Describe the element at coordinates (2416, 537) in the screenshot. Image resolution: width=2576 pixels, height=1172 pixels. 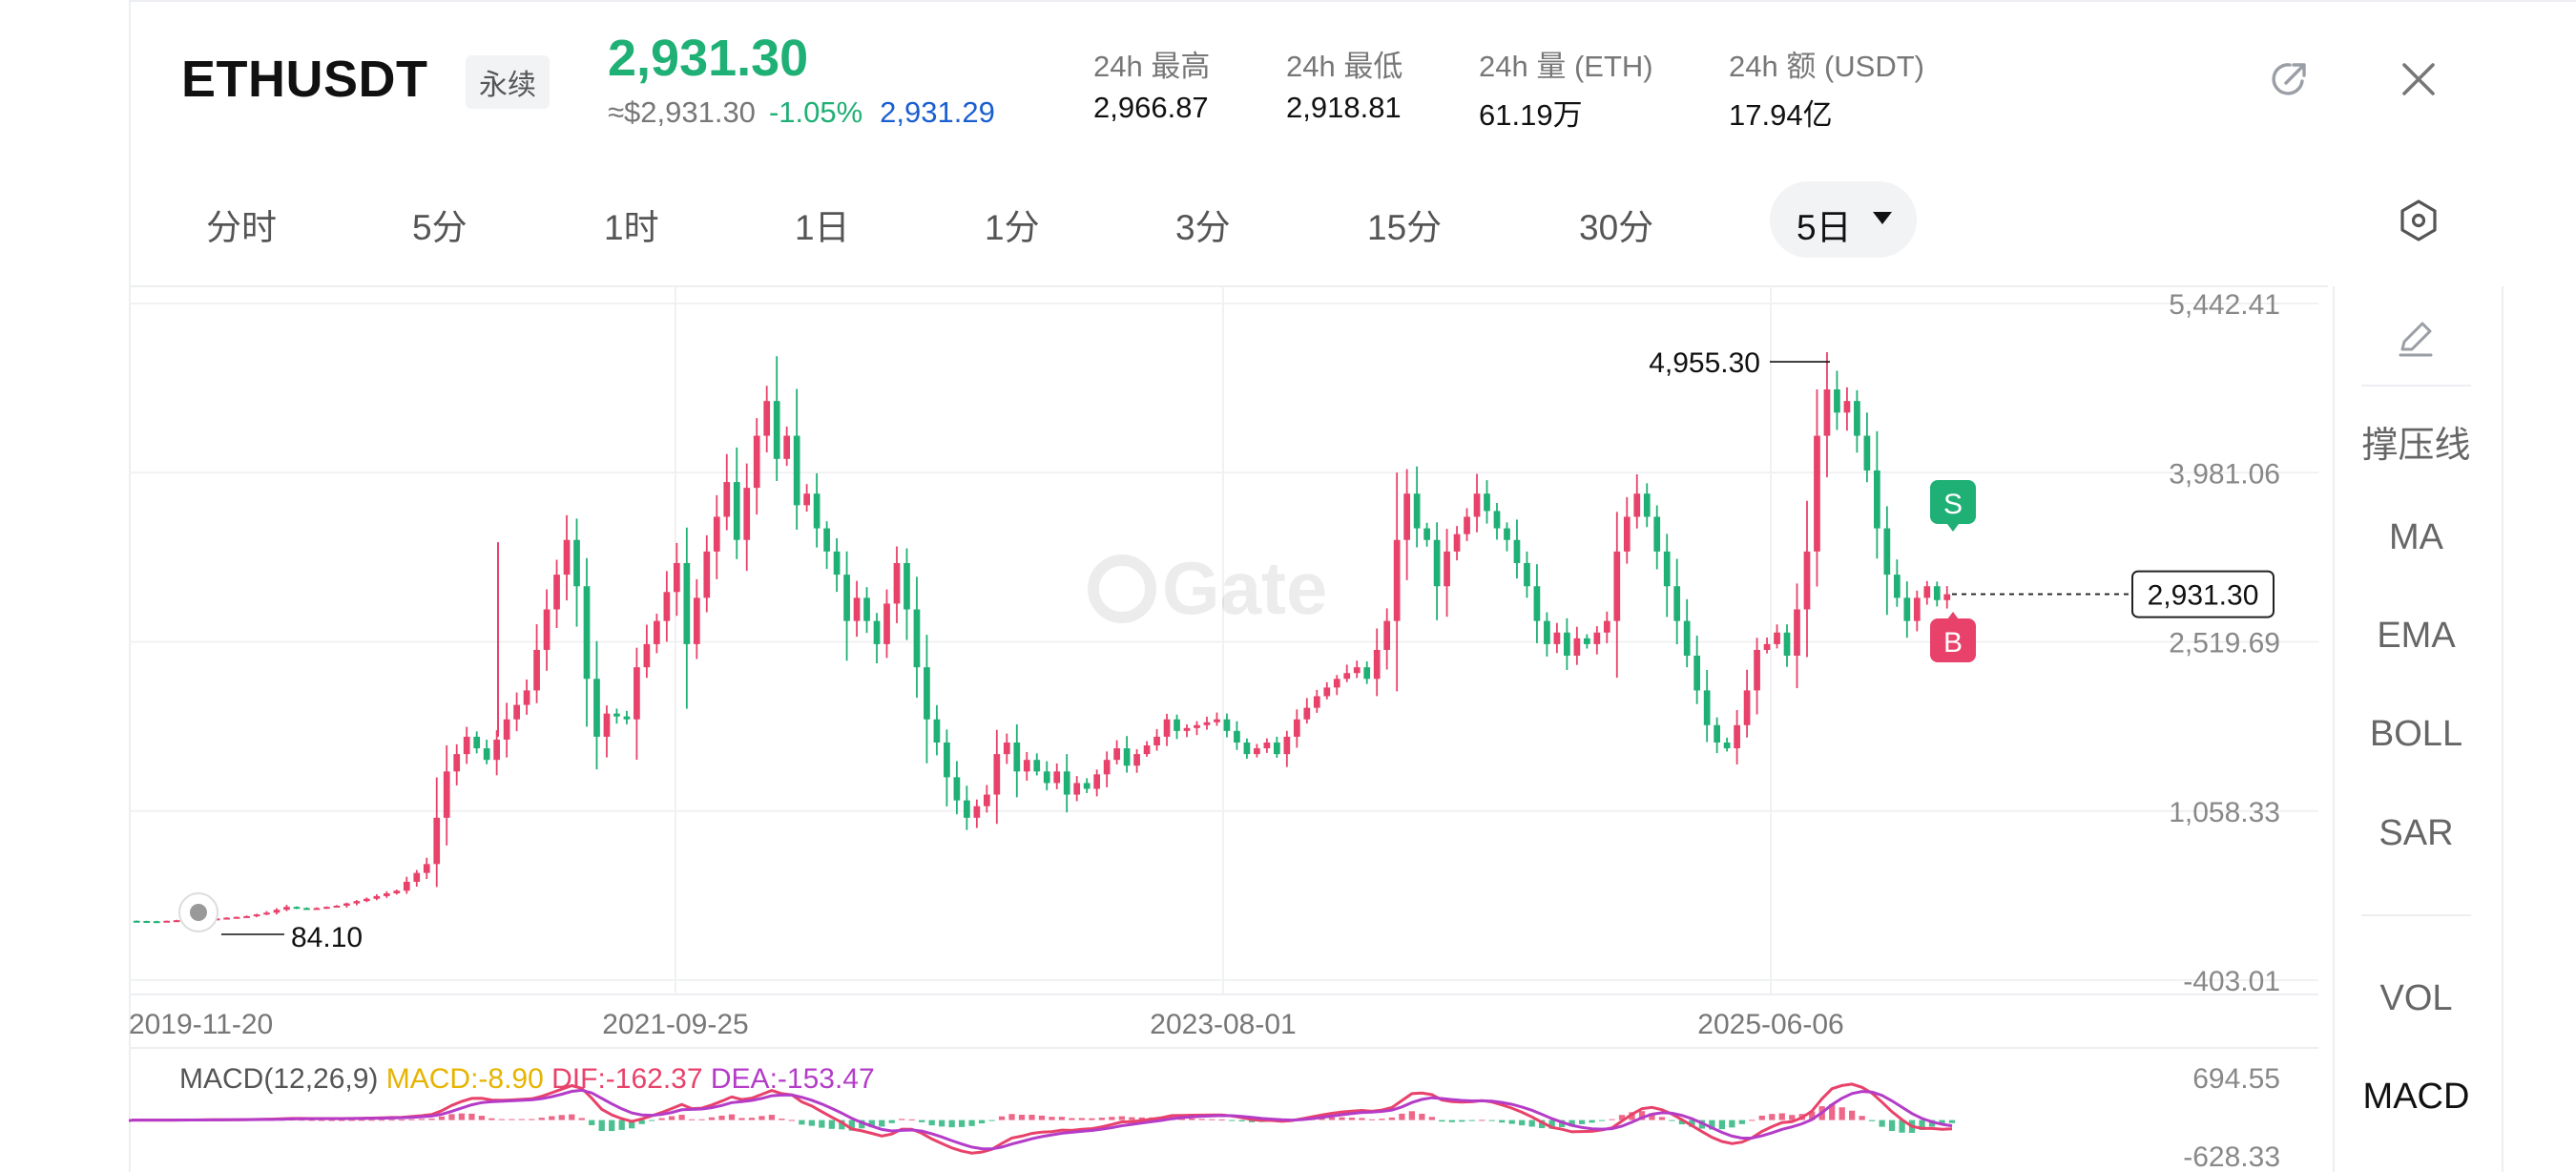
I see `side-item-ma: MA` at that location.